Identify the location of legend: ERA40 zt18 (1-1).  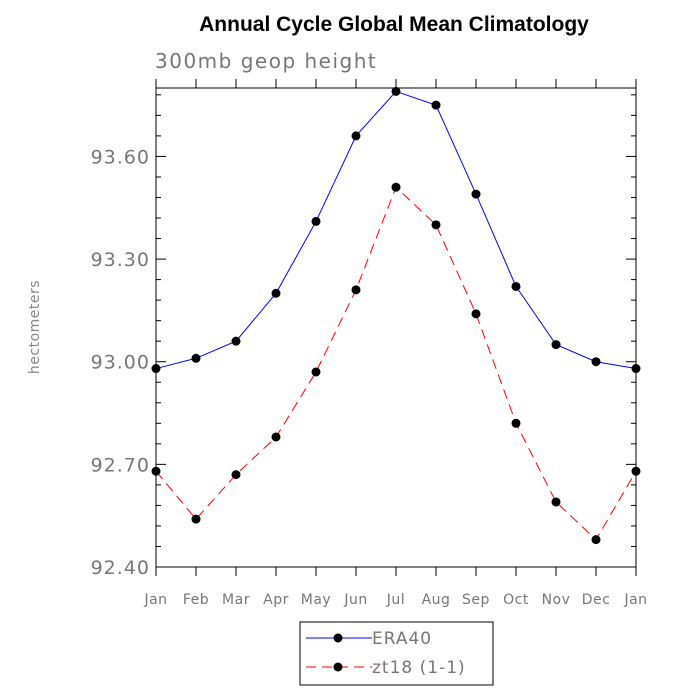
(396, 653).